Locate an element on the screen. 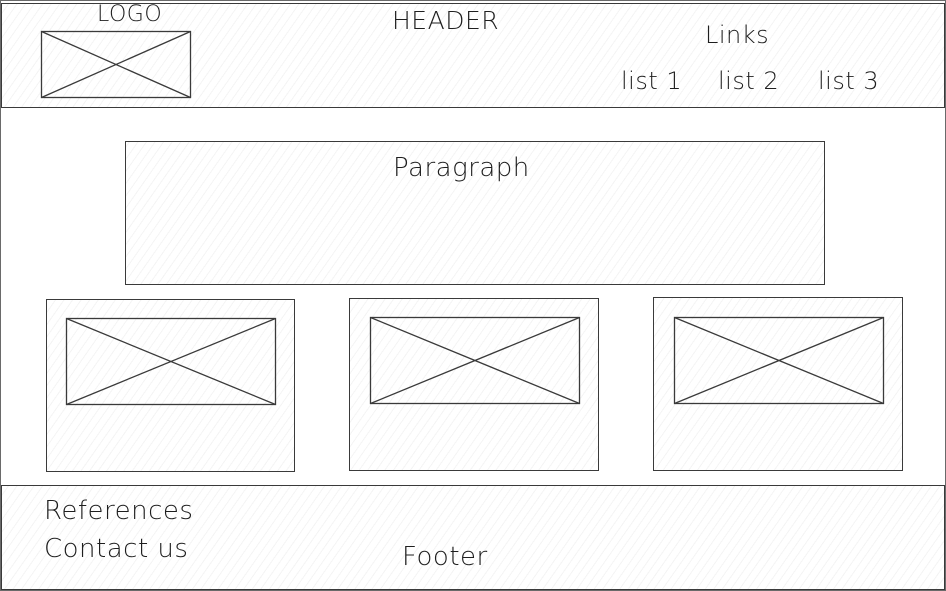 This screenshot has height=591, width=946. paragraph-label: Paragraph is located at coordinates (461, 168).